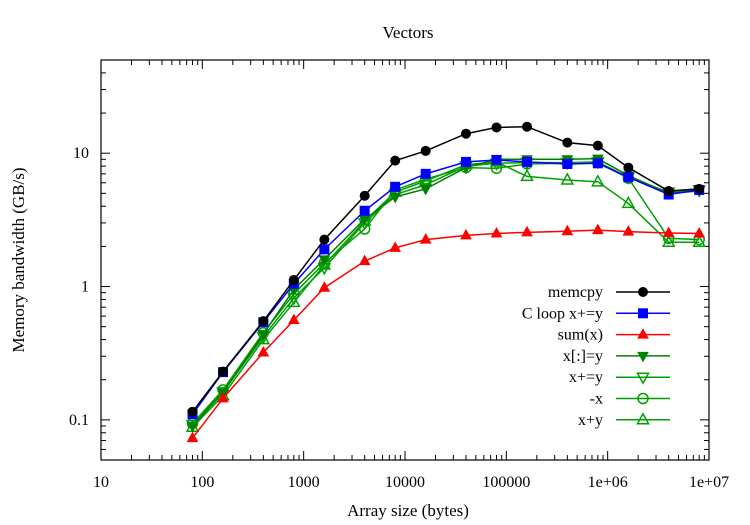  Describe the element at coordinates (590, 420) in the screenshot. I see `legend-label: x+y` at that location.